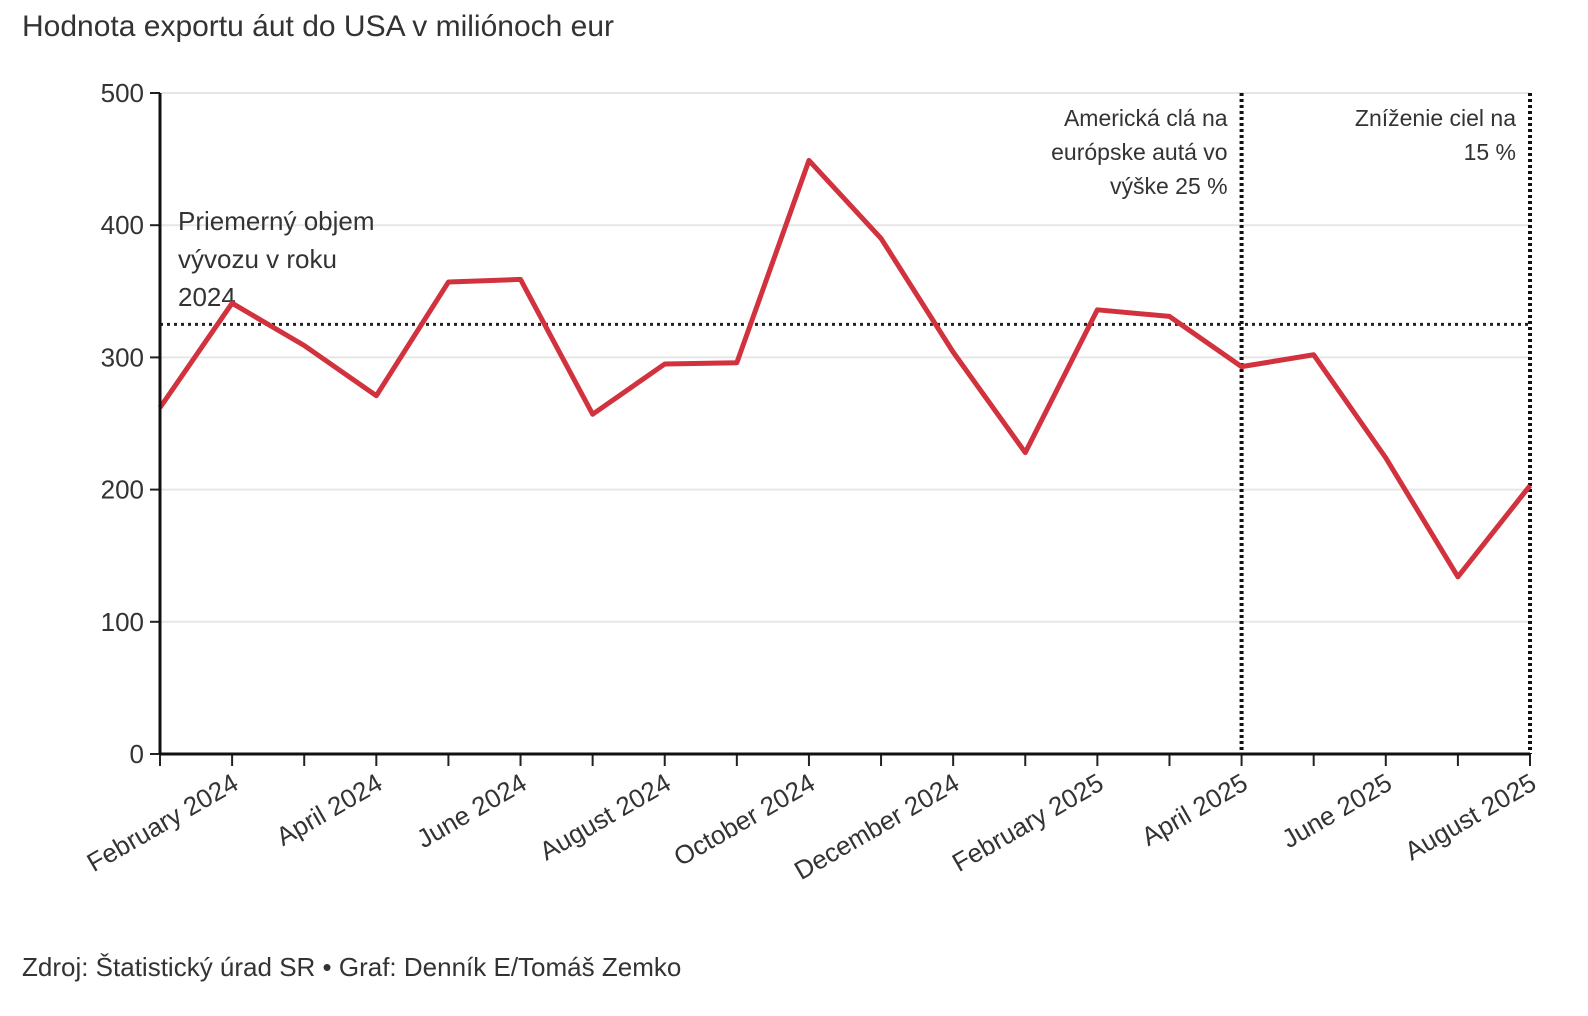 This screenshot has height=1016, width=1588. I want to click on event-label: Zníženie ciel na, so click(1435, 118).